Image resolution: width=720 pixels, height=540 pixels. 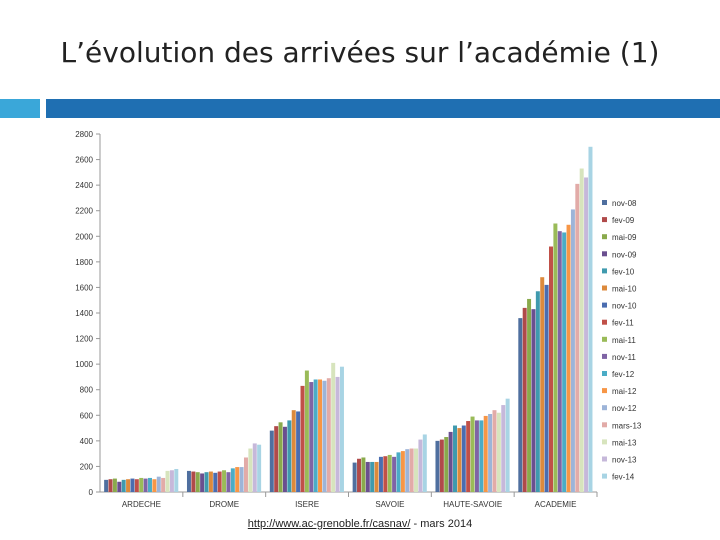 What do you see at coordinates (87, 466) in the screenshot?
I see `y-tick-label: 200` at bounding box center [87, 466].